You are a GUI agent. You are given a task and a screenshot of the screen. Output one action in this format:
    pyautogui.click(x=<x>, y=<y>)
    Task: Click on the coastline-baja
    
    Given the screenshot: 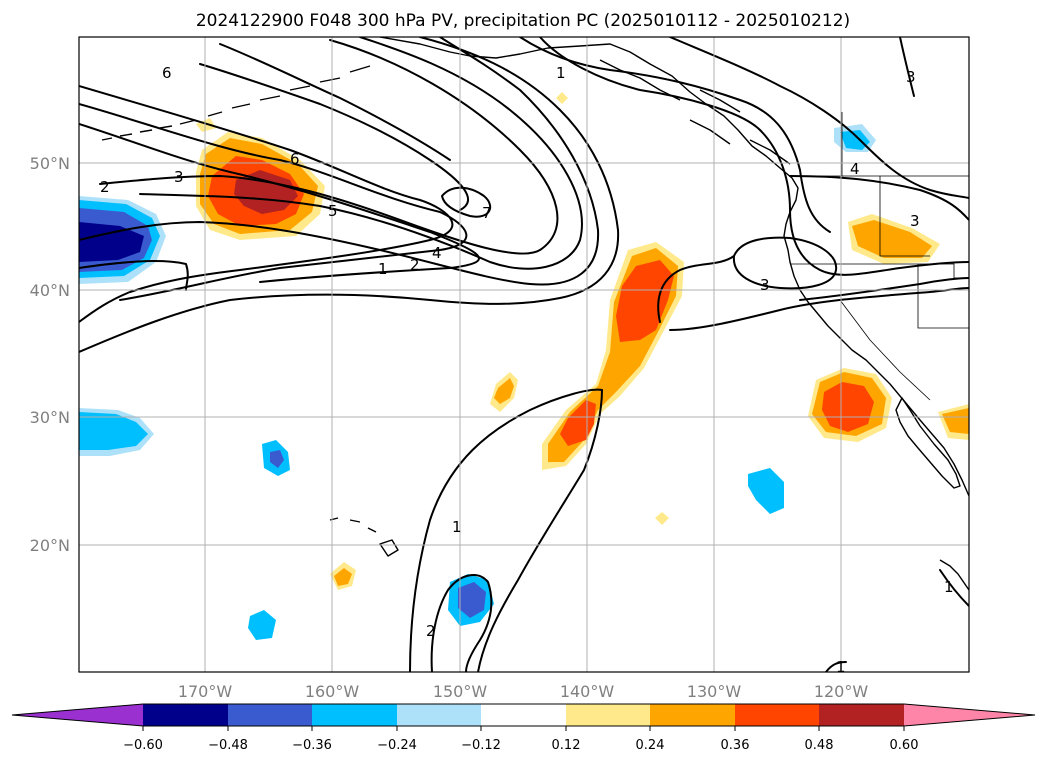 What is the action you would take?
    pyautogui.click(x=928, y=443)
    